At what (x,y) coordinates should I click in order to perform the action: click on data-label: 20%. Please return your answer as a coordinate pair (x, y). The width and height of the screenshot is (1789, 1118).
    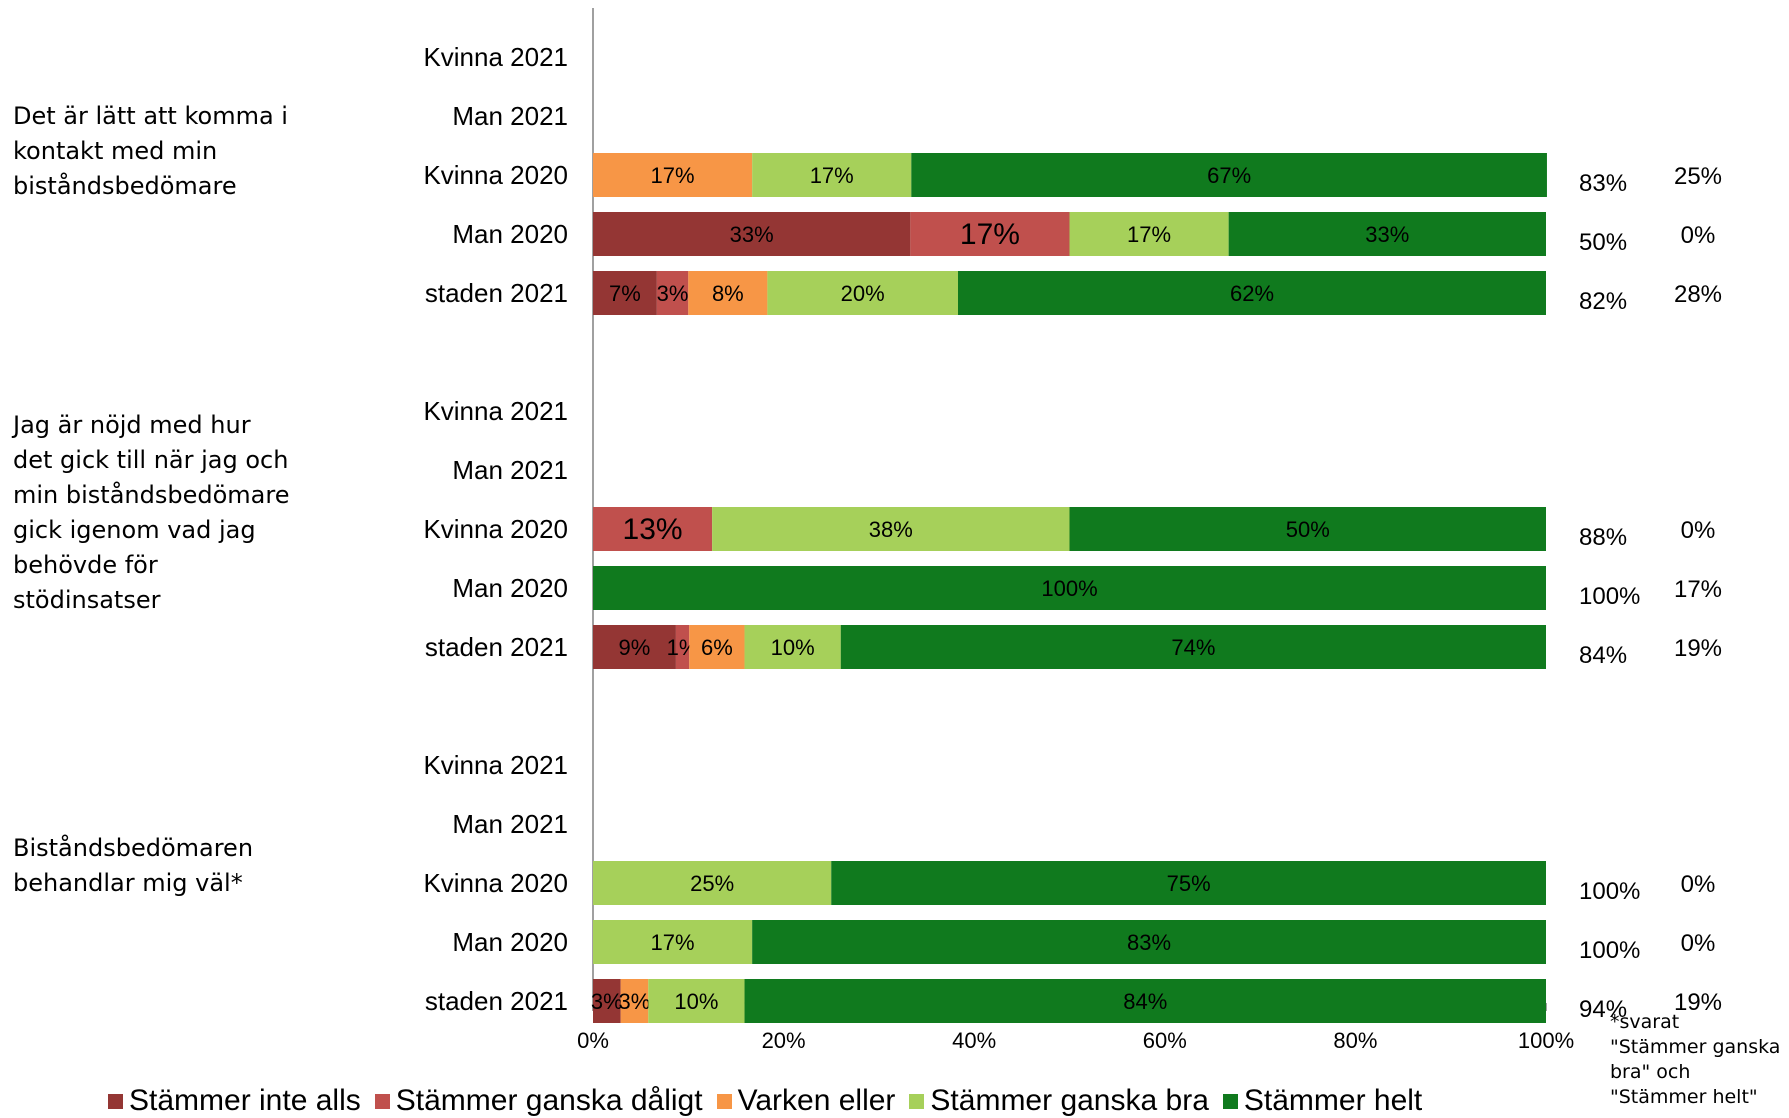
    Looking at the image, I should click on (863, 293).